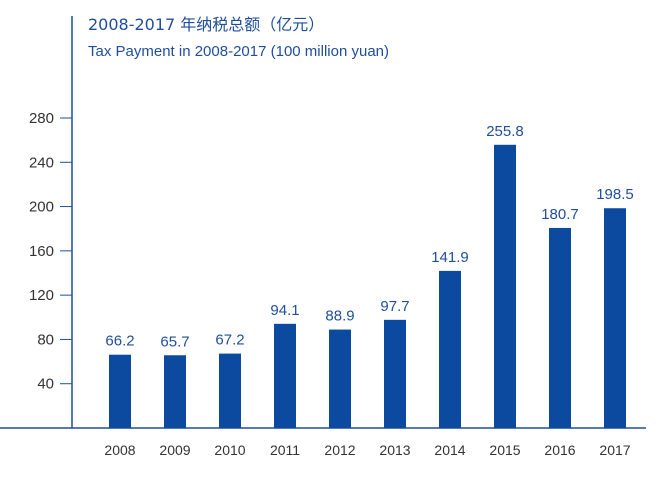 The image size is (670, 478). Describe the element at coordinates (230, 390) in the screenshot. I see `bar-2010` at that location.